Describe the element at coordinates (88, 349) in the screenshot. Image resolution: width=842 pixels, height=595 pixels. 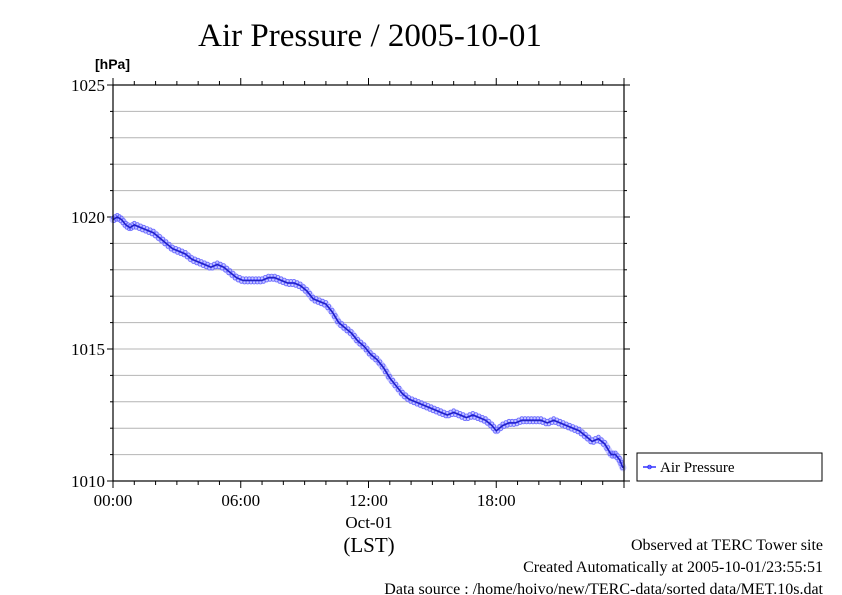
I see `y-tick-label: 1015` at that location.